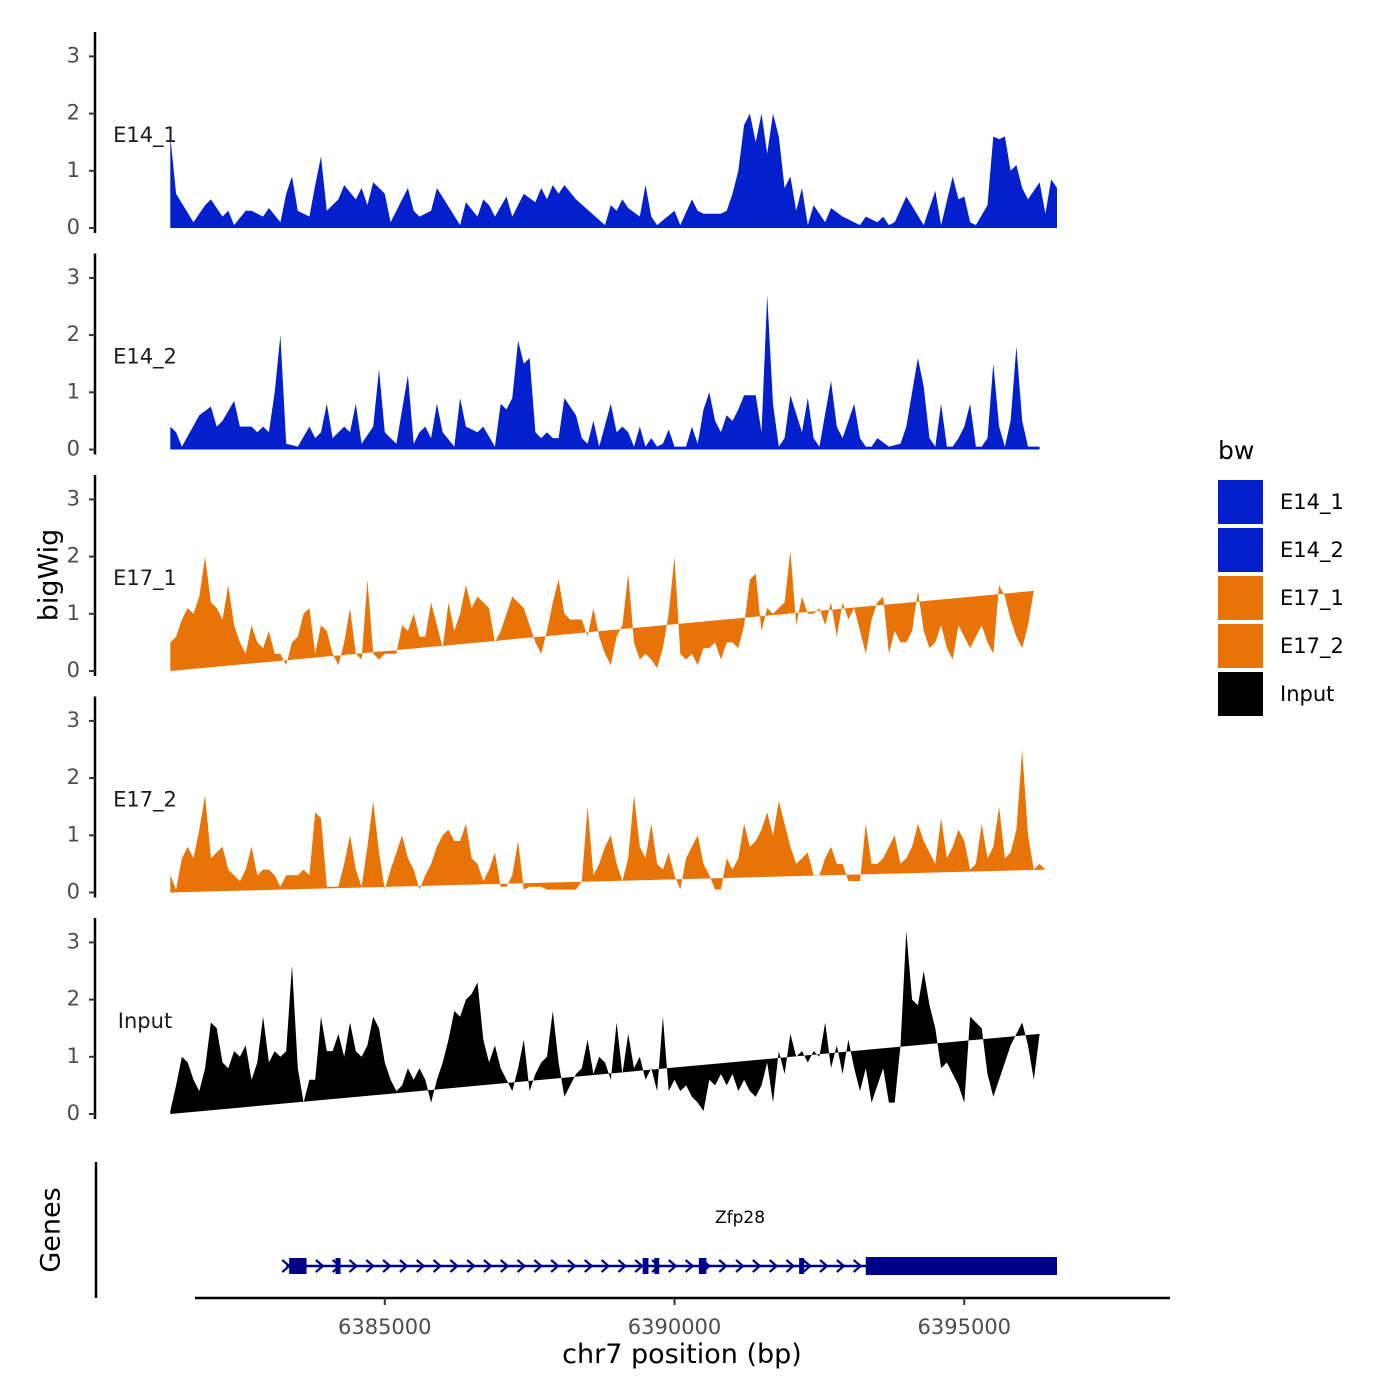 The image size is (1400, 1400). I want to click on legend-item-E14_1: E14_1, so click(1281, 502).